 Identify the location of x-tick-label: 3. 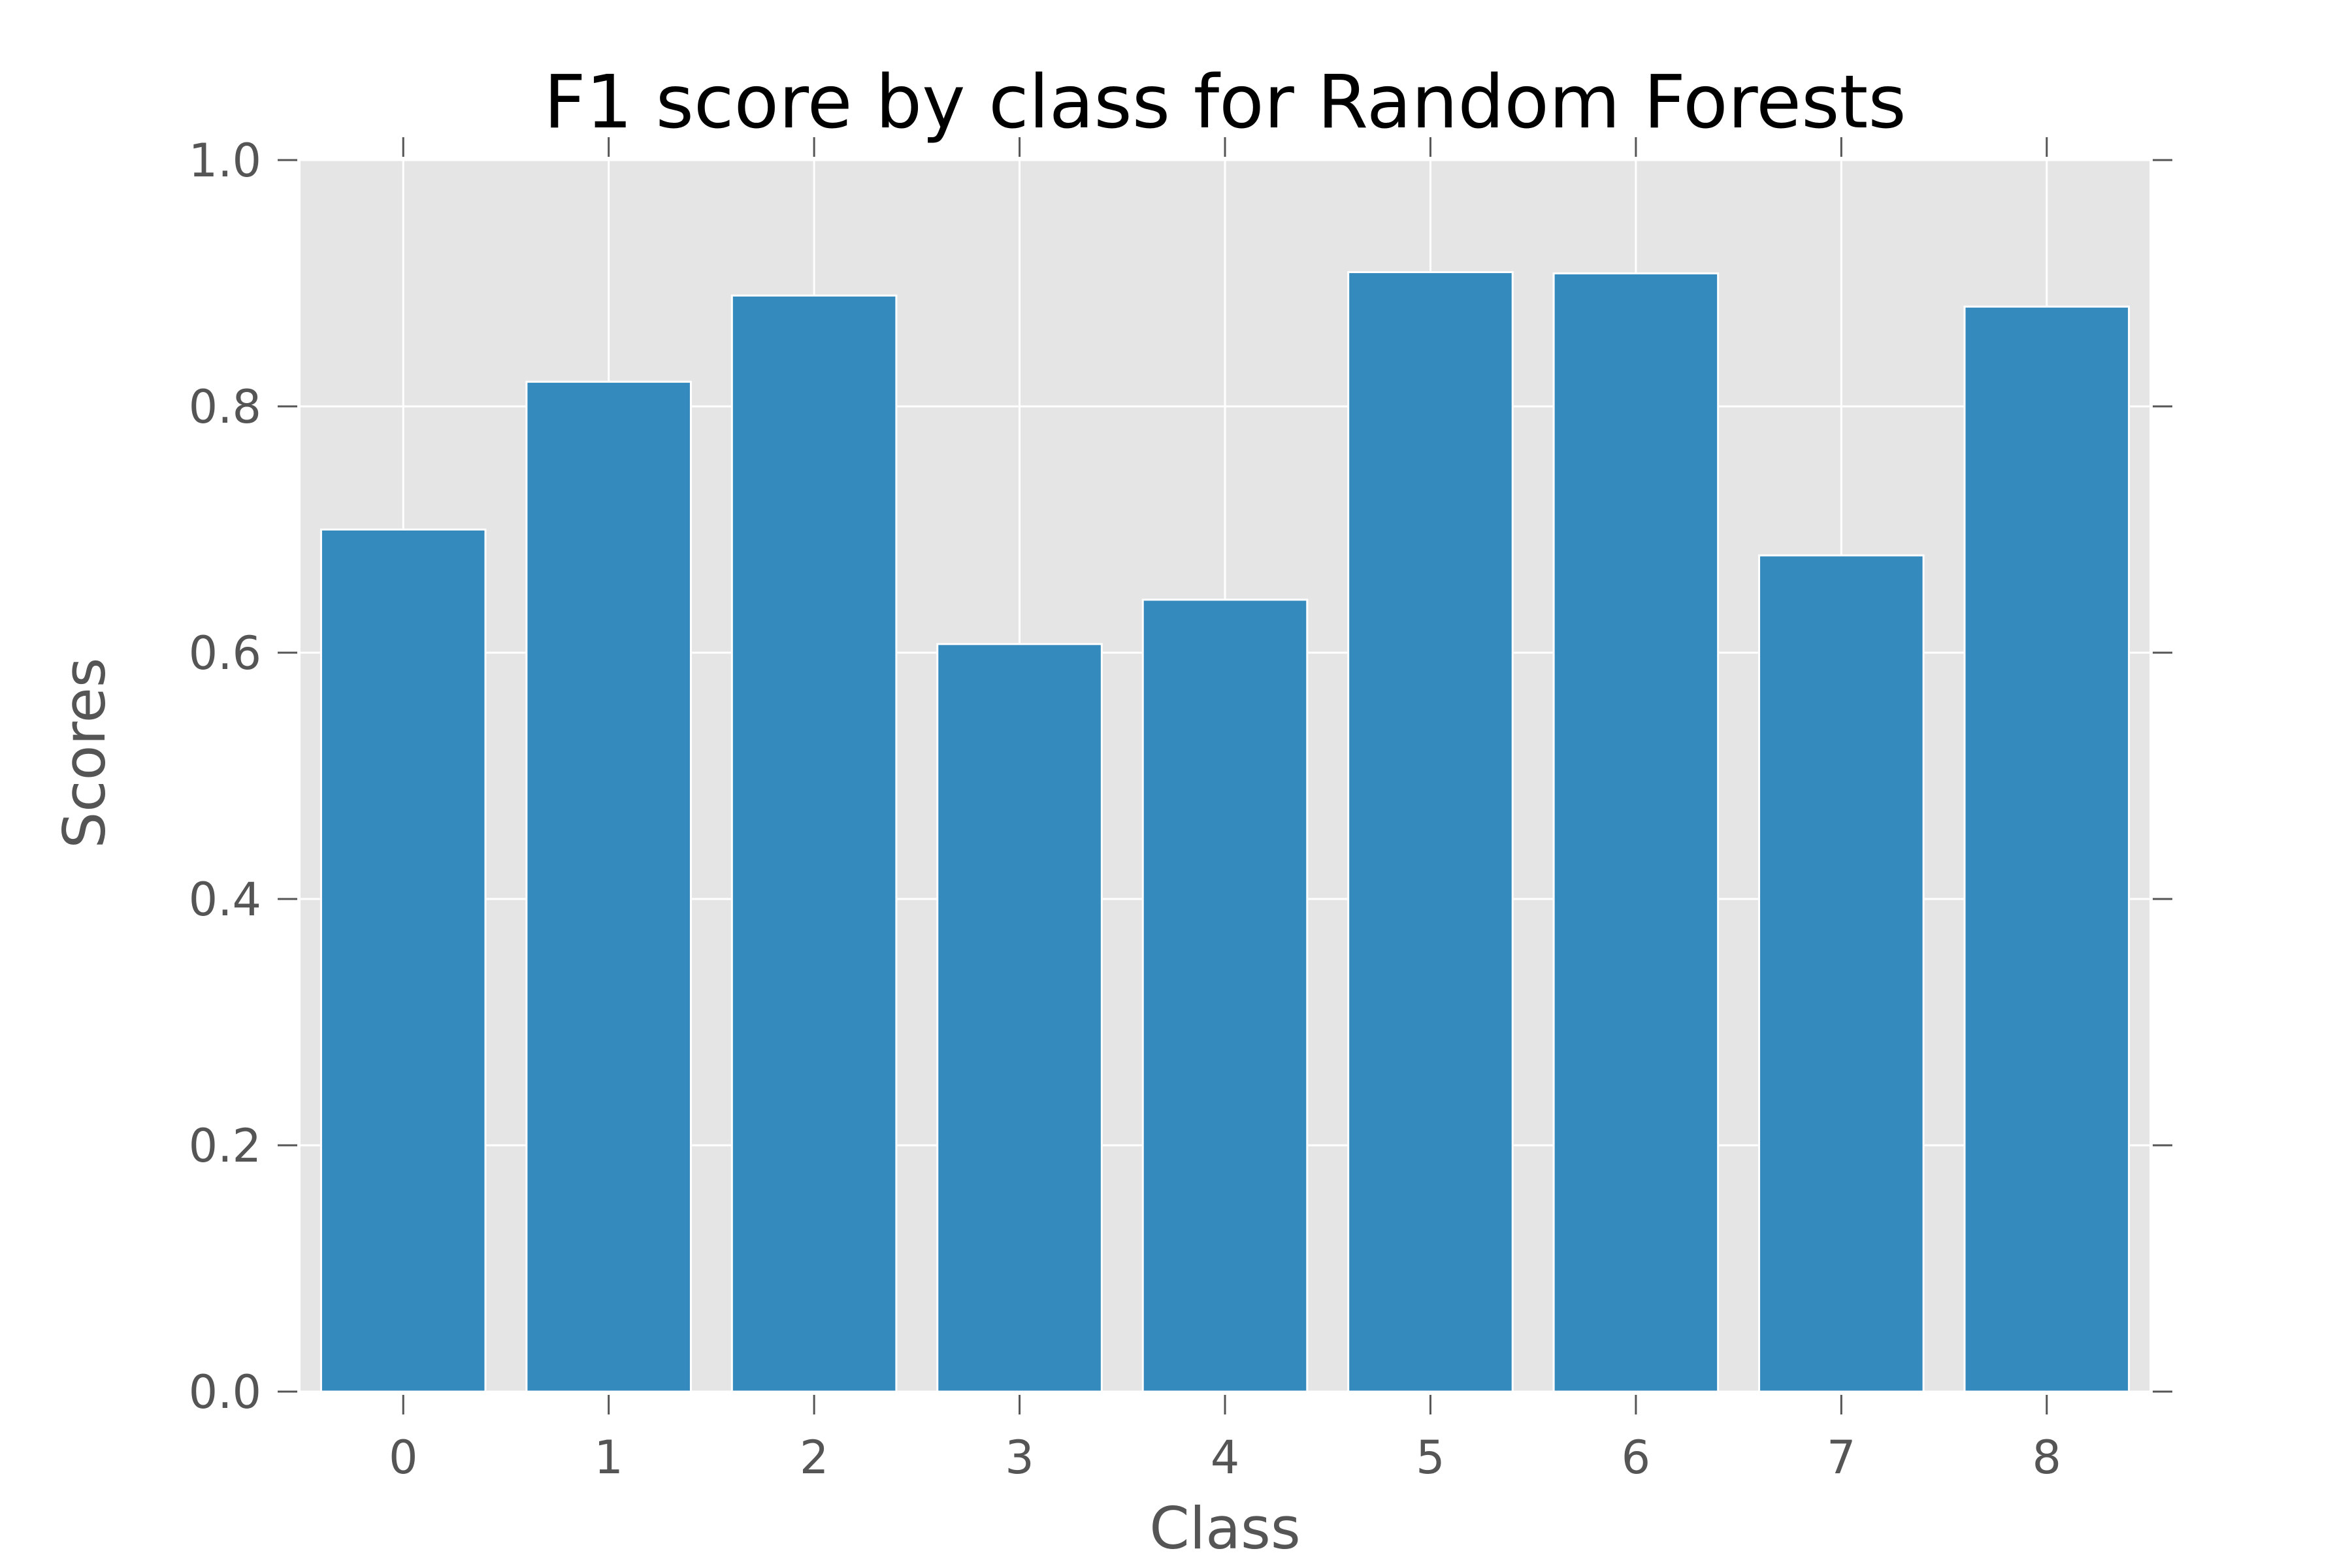
(1019, 1457).